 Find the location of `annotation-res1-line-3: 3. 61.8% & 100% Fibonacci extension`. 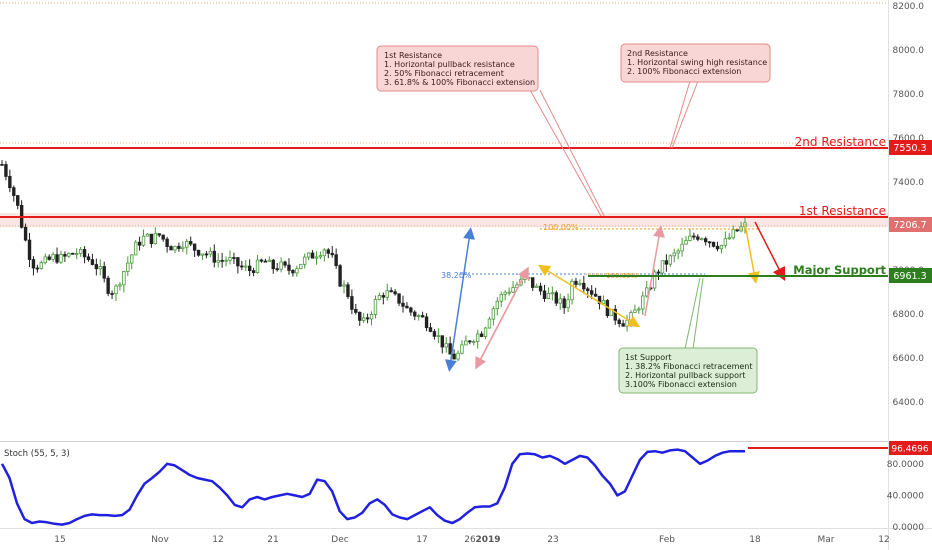

annotation-res1-line-3: 3. 61.8% & 100% Fibonacci extension is located at coordinates (459, 82).